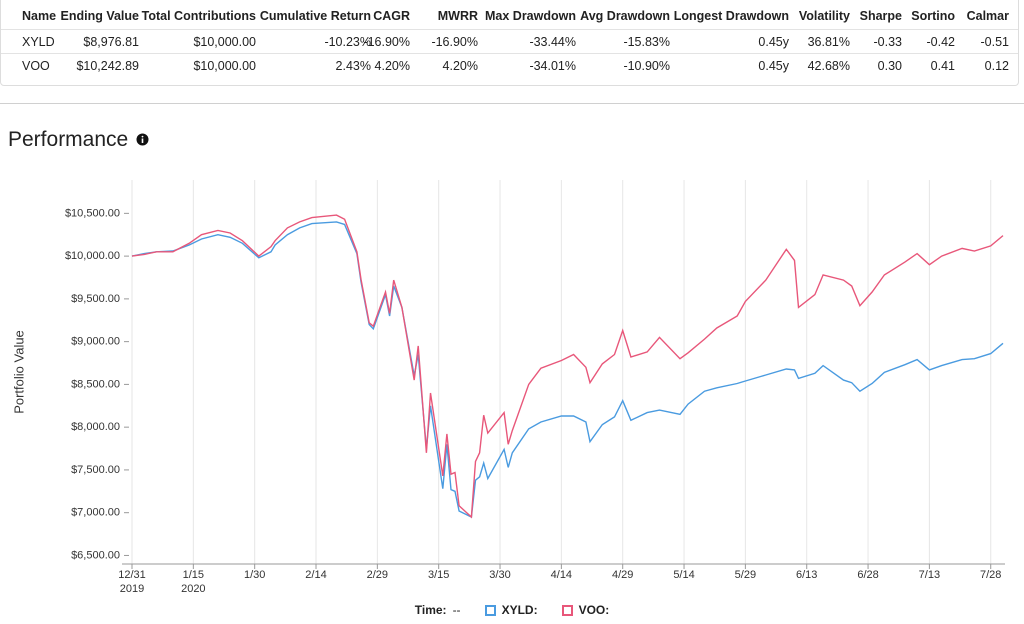 The width and height of the screenshot is (1024, 624). I want to click on column-header: Ending Value, so click(100, 16).